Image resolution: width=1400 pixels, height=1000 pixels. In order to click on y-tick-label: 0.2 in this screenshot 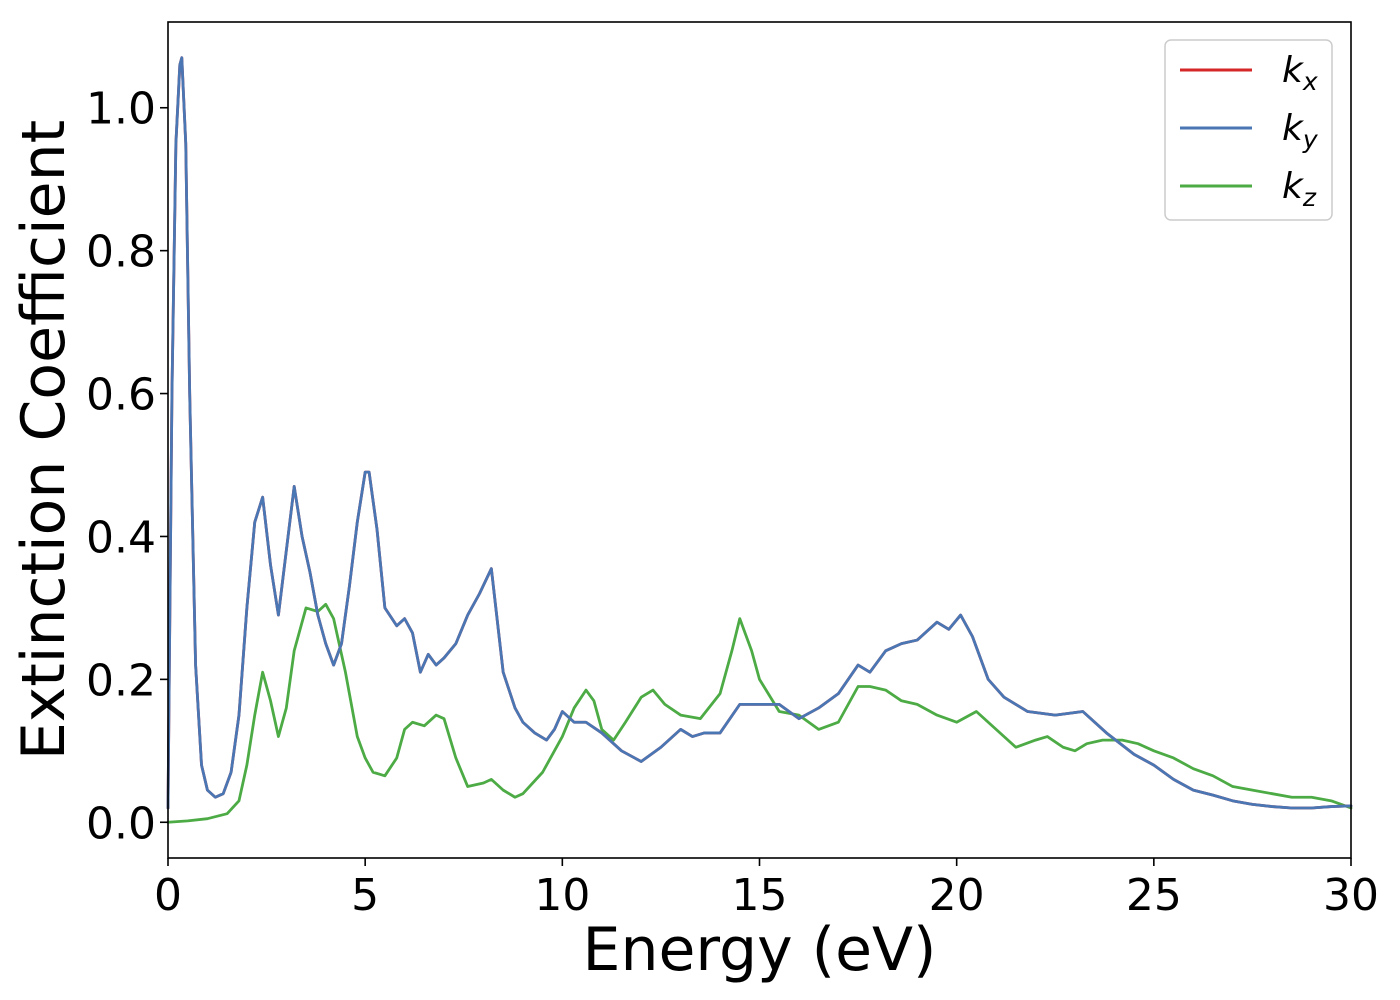, I will do `click(121, 680)`.